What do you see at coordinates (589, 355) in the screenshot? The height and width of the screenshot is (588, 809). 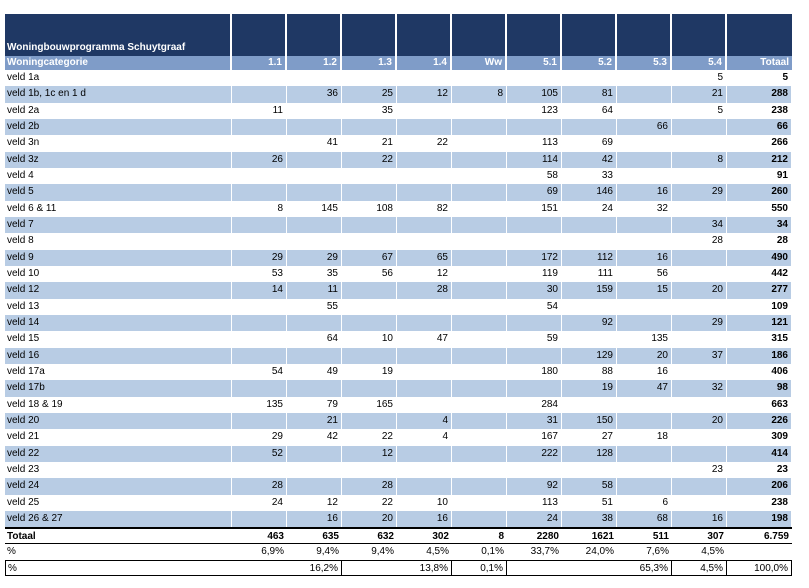 I see `table-cell: 129` at bounding box center [589, 355].